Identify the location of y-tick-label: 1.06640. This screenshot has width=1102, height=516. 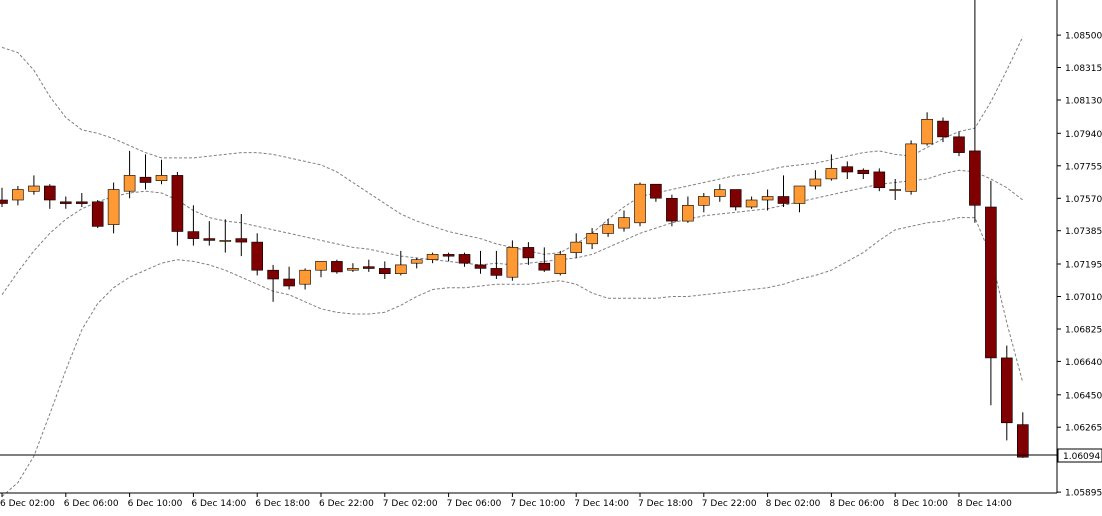
(1083, 363).